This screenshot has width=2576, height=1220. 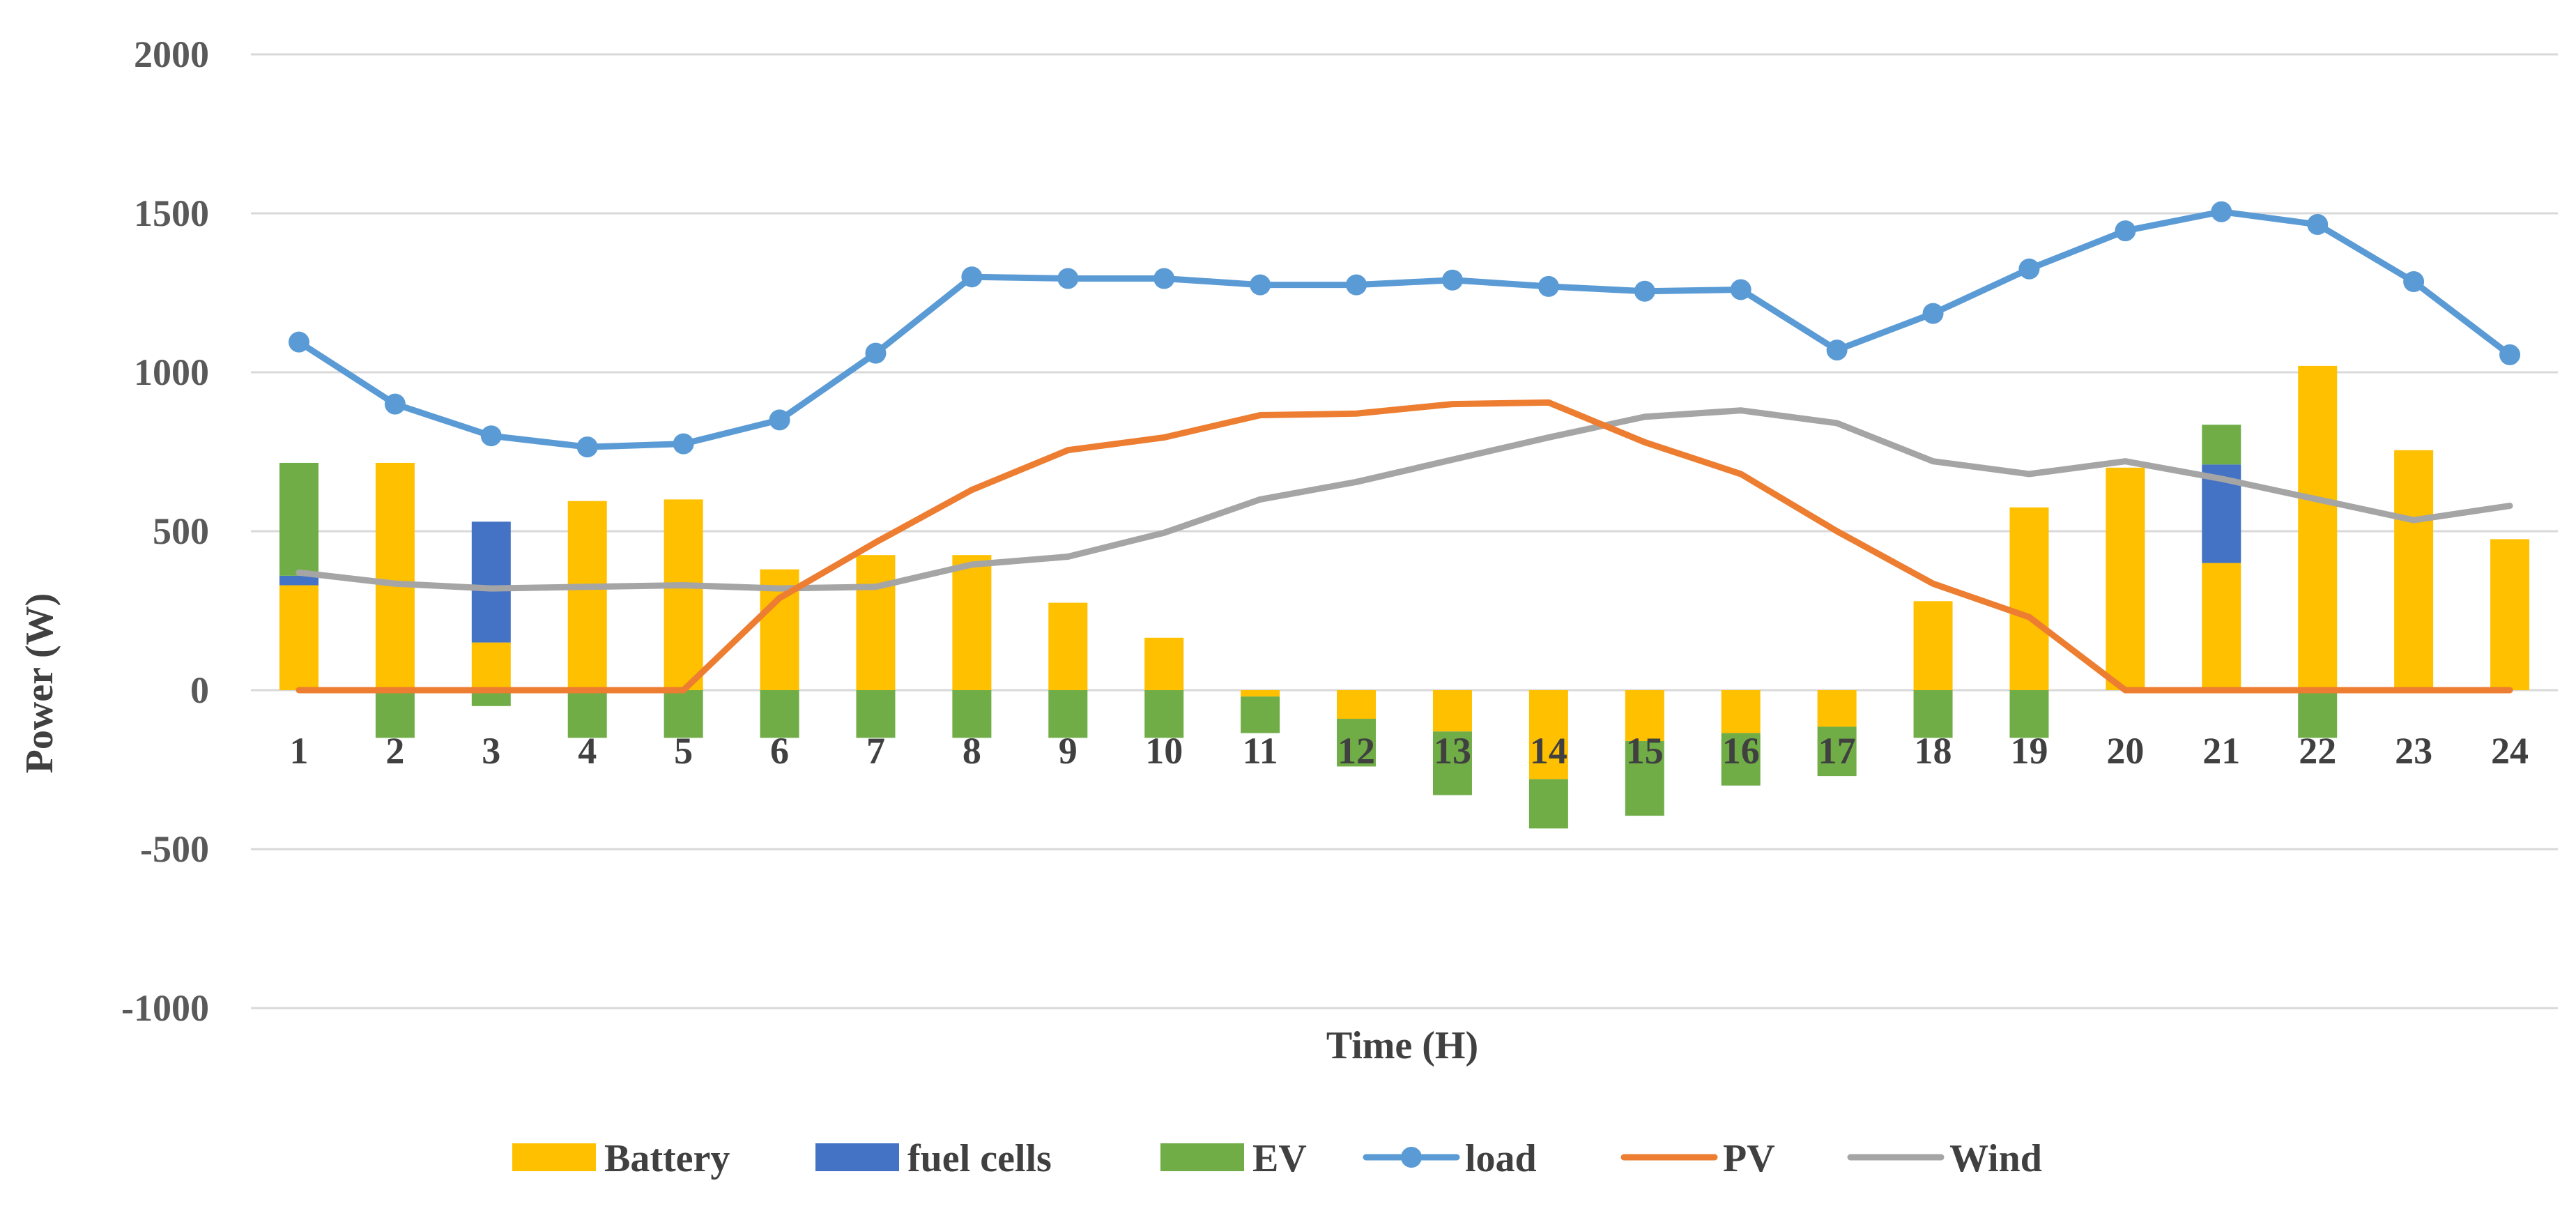 What do you see at coordinates (39, 683) in the screenshot?
I see `y-axis-title: Power (W)` at bounding box center [39, 683].